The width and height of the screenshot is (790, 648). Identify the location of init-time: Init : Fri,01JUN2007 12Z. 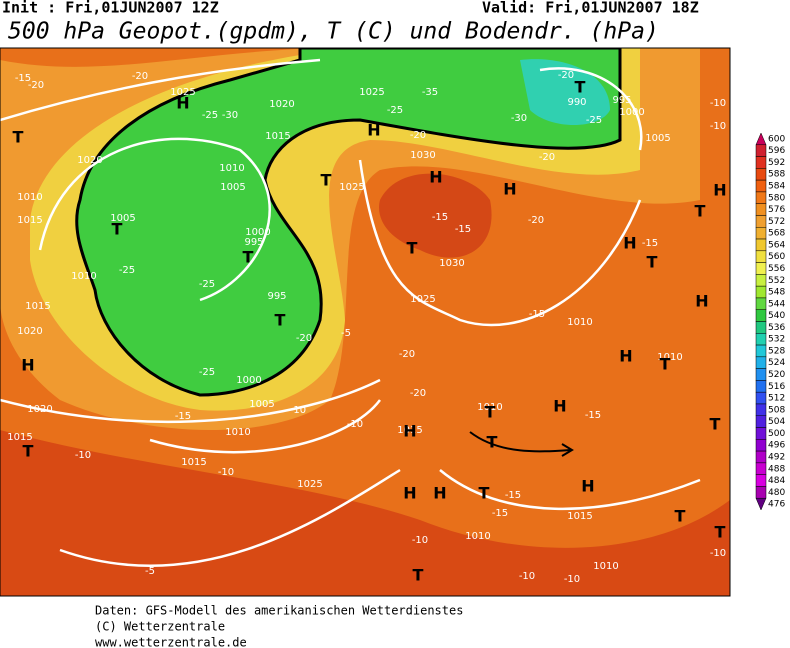
(110, 8).